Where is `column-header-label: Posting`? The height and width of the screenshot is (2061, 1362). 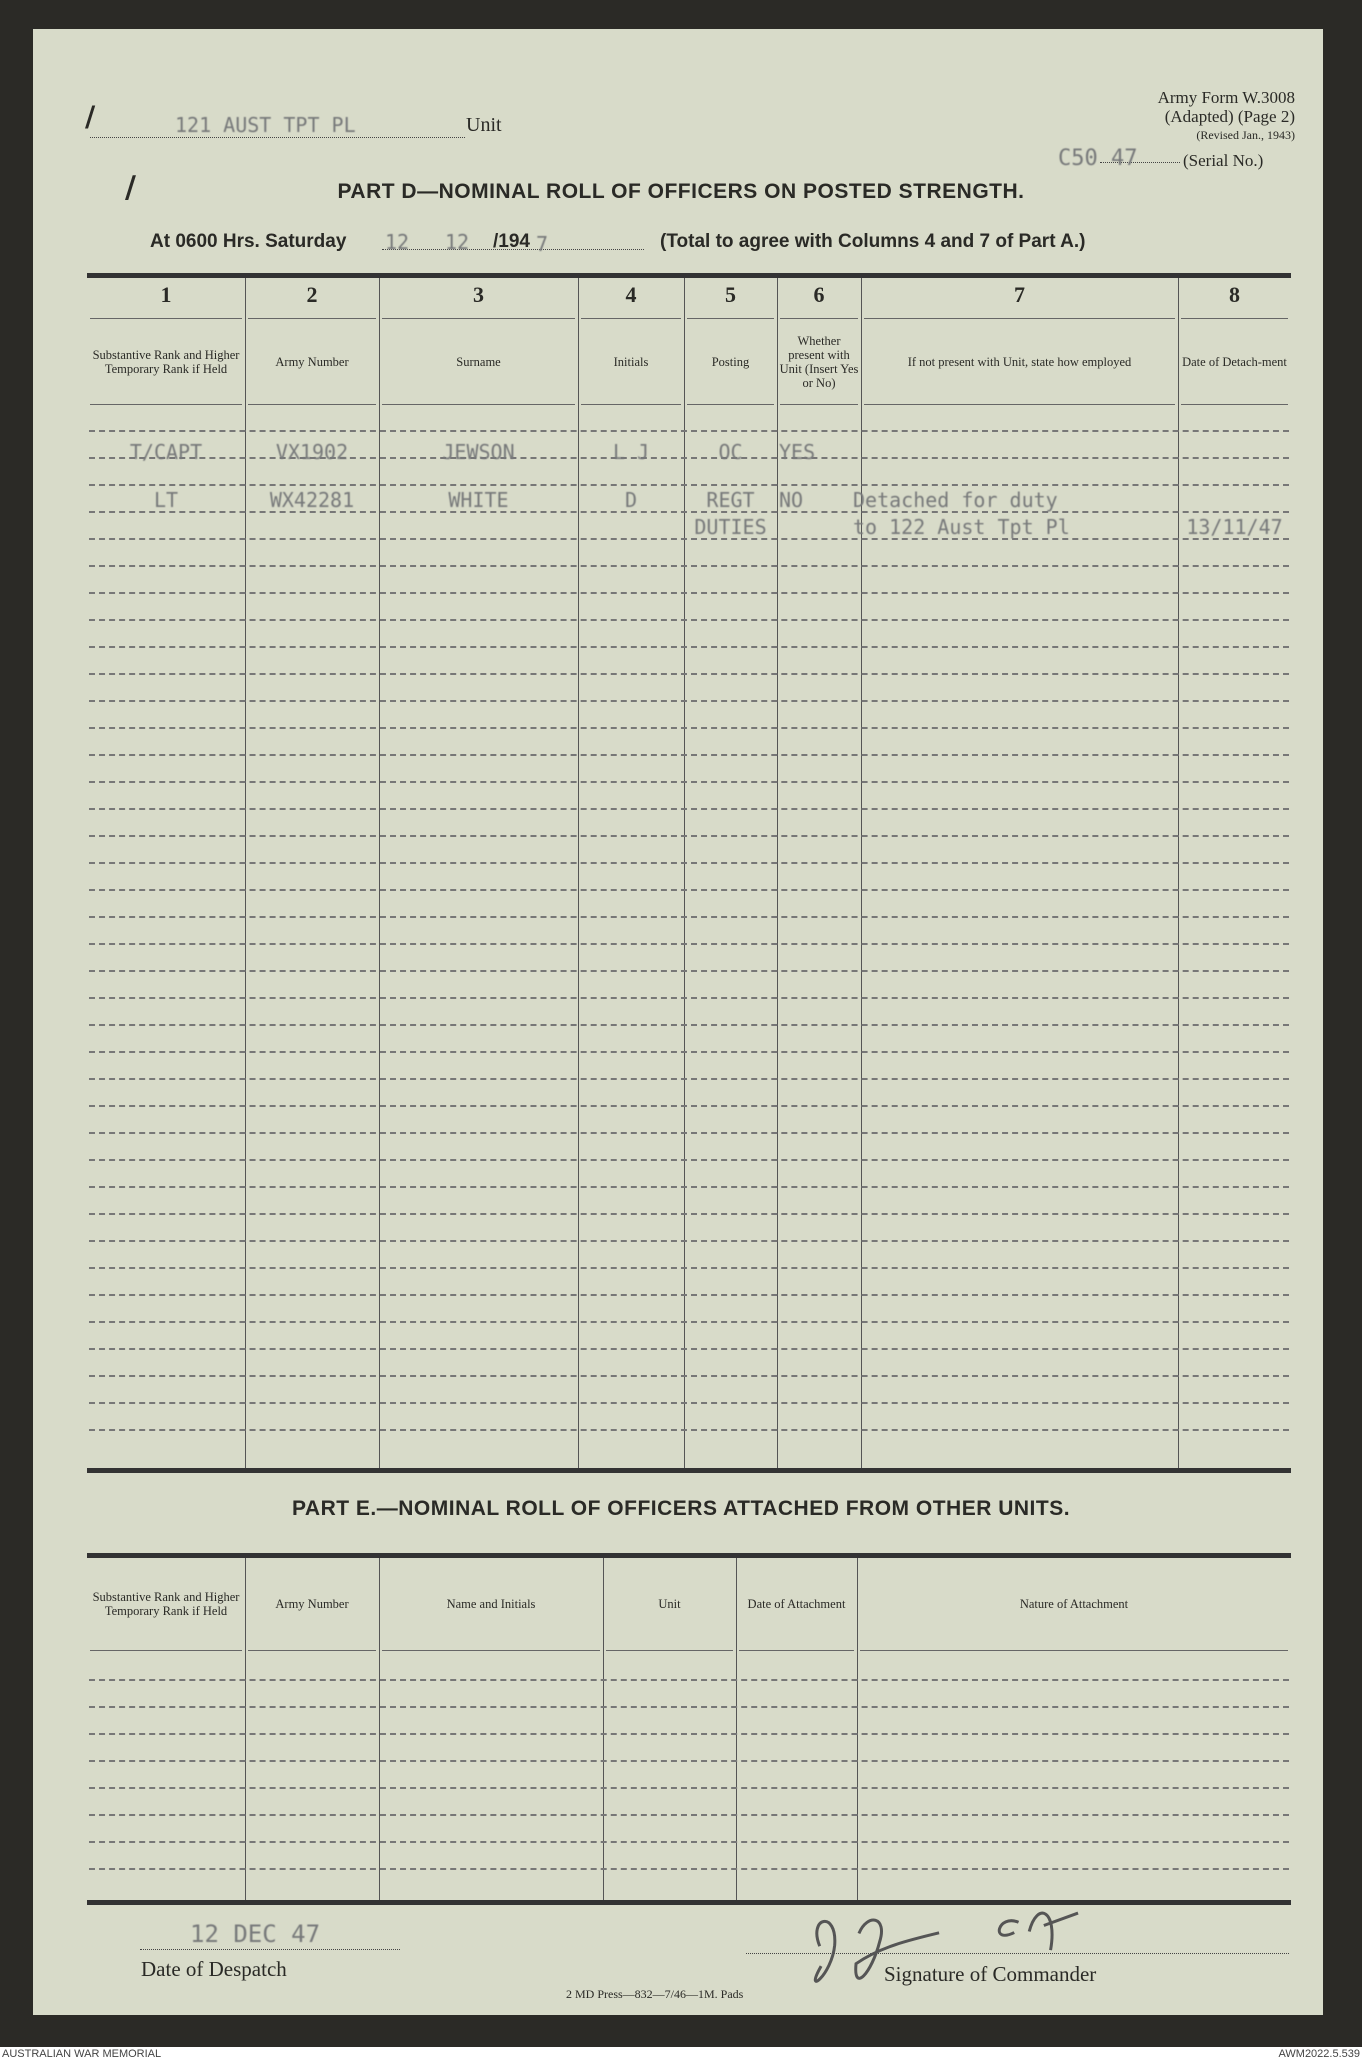 column-header-label: Posting is located at coordinates (730, 362).